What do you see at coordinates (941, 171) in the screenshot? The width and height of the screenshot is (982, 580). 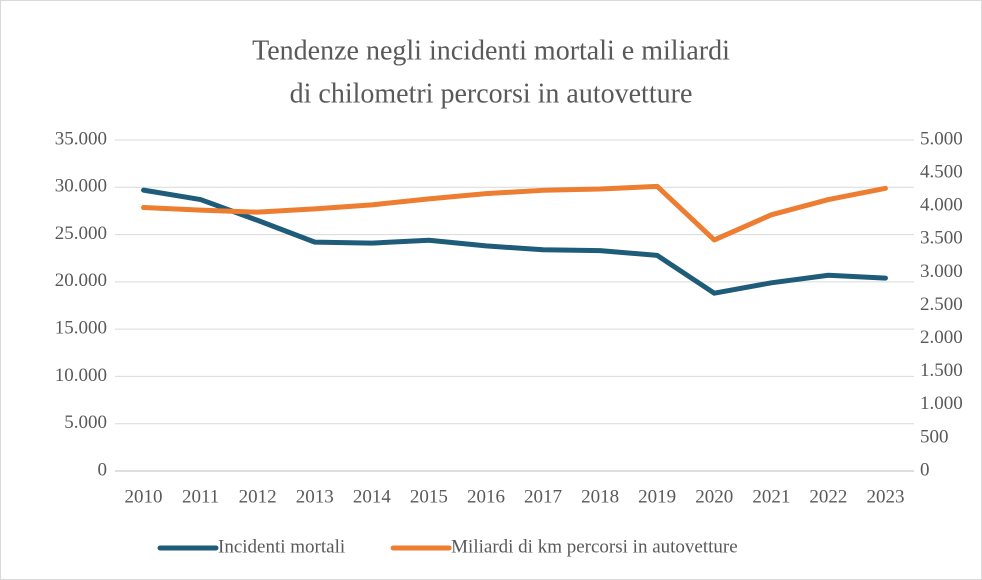 I see `y-tick-label: 4.500` at bounding box center [941, 171].